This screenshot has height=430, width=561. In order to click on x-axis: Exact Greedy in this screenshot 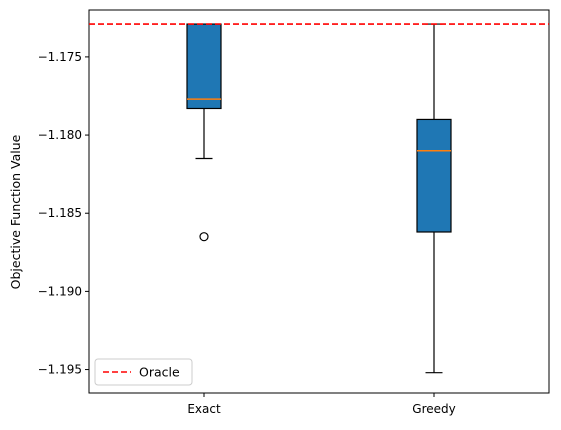, I will do `click(321, 404)`.